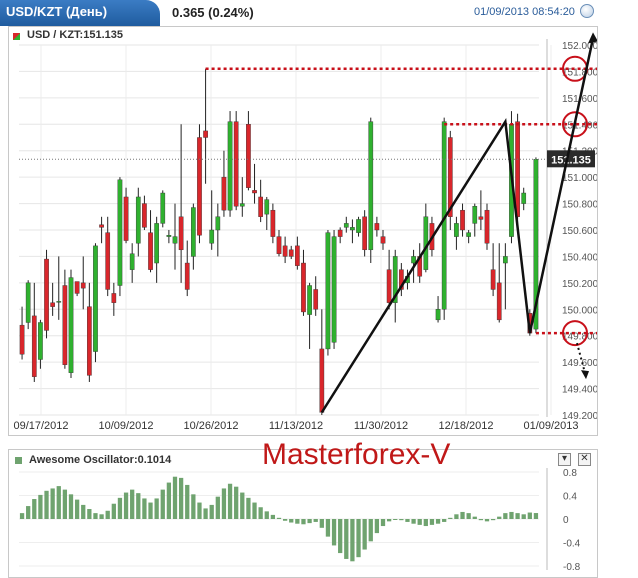 The width and height of the screenshot is (638, 578). I want to click on price-chart-title: USD / KZT:151.135, so click(75, 35).